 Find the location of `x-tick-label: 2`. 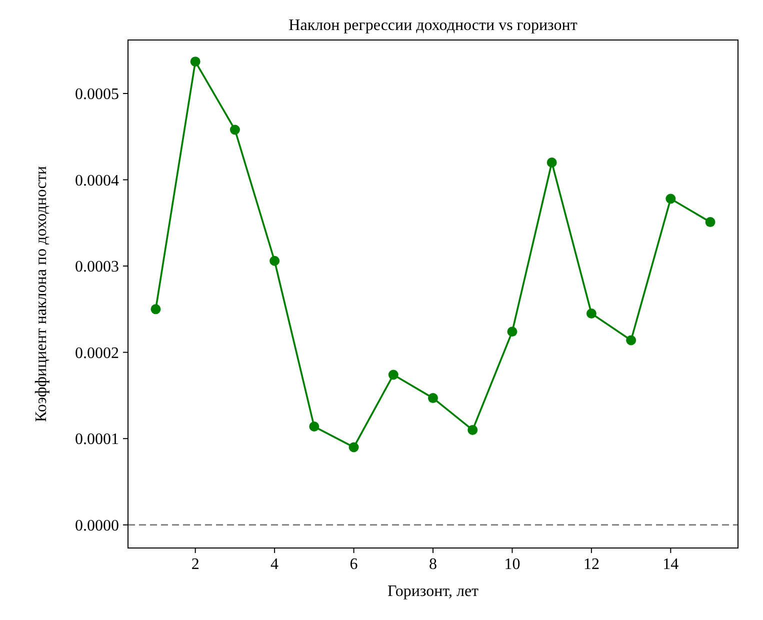

x-tick-label: 2 is located at coordinates (195, 564).